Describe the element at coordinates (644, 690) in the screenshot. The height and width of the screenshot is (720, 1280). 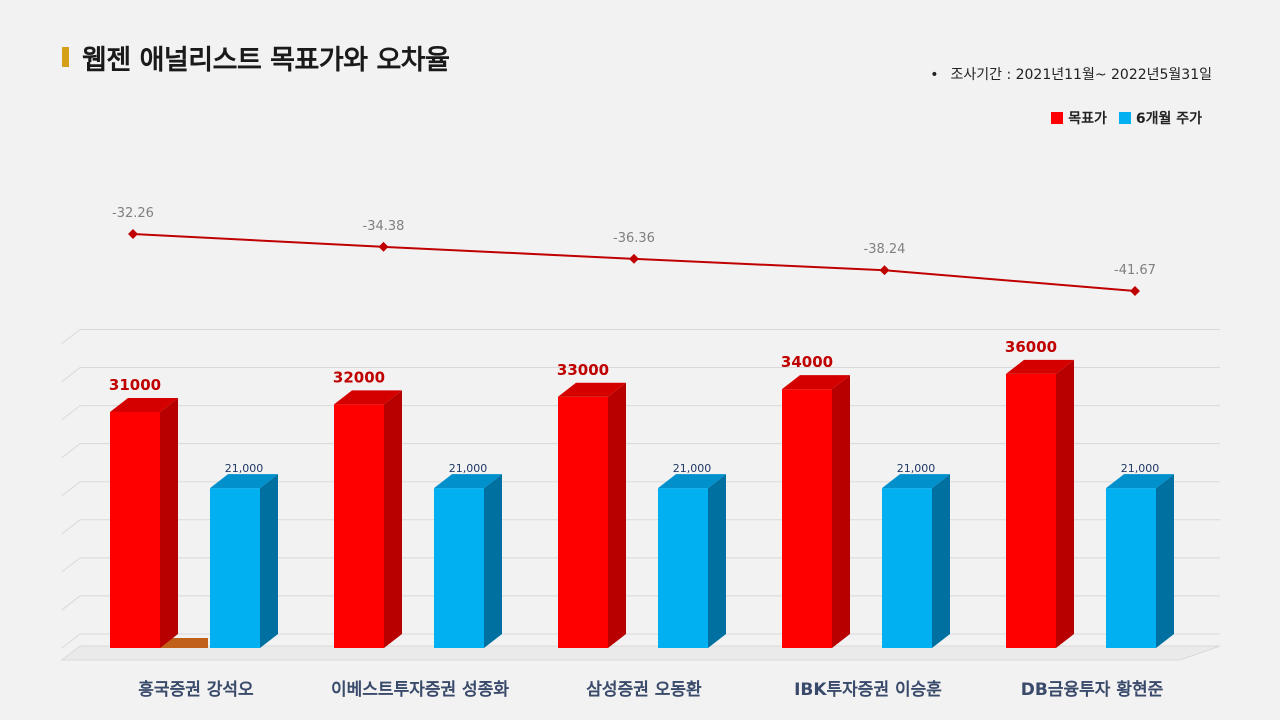
I see `category-label: 삼성증권 오동환` at that location.